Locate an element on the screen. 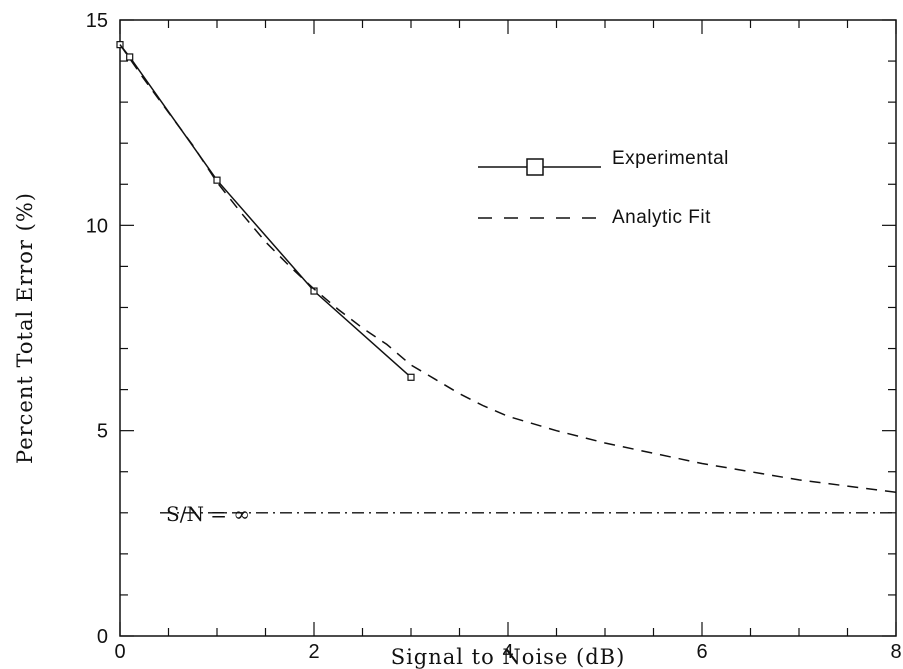 Image resolution: width=903 pixels, height=669 pixels. legend-experimental-label: Experimental is located at coordinates (670, 158).